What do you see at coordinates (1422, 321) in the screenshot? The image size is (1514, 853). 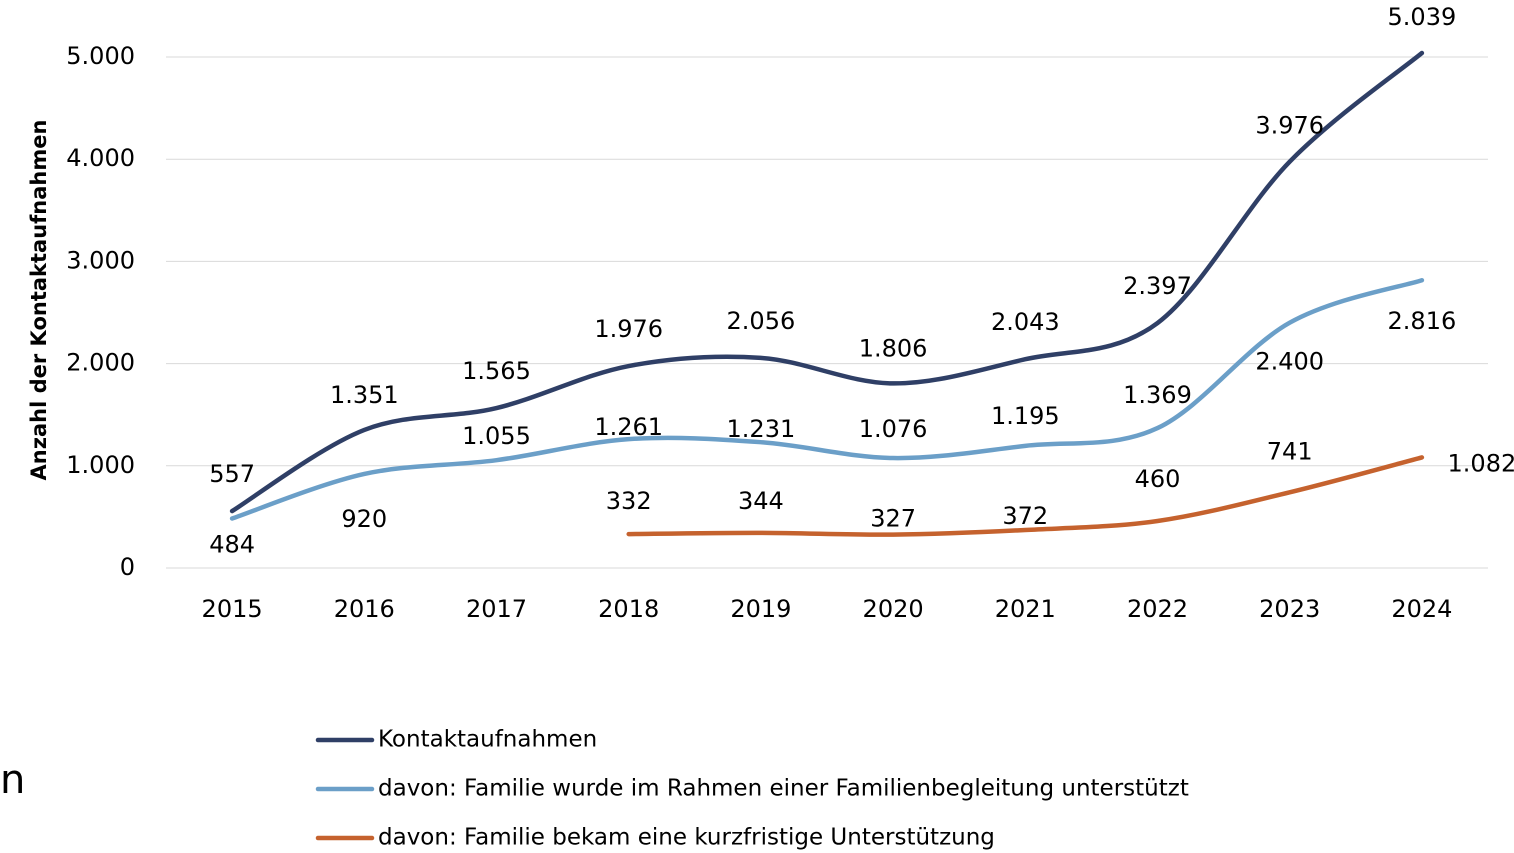 I see `data-label: 2.816` at bounding box center [1422, 321].